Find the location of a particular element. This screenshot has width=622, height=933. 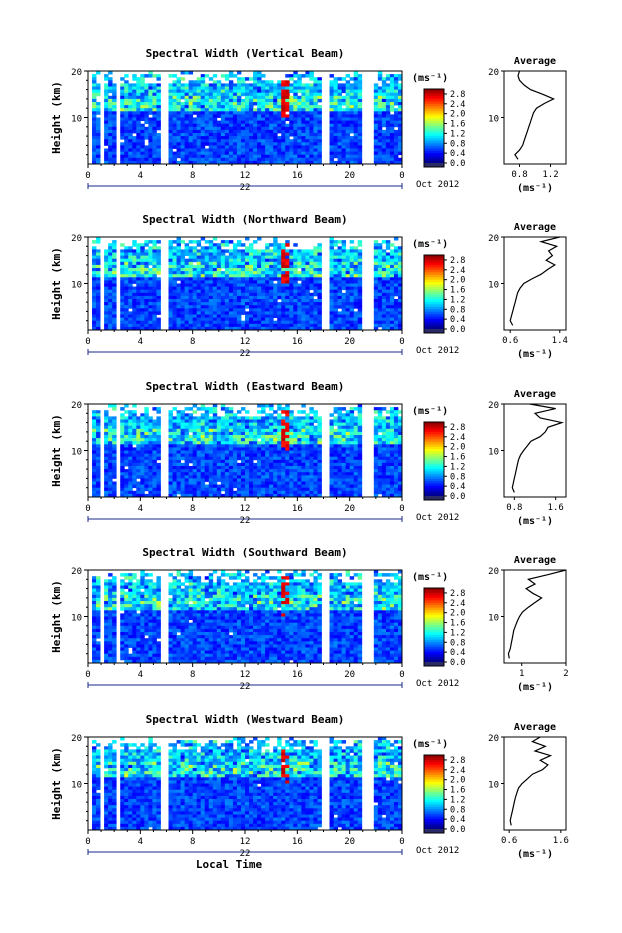

colorbar-tick-label: 0.4 is located at coordinates (457, 154).